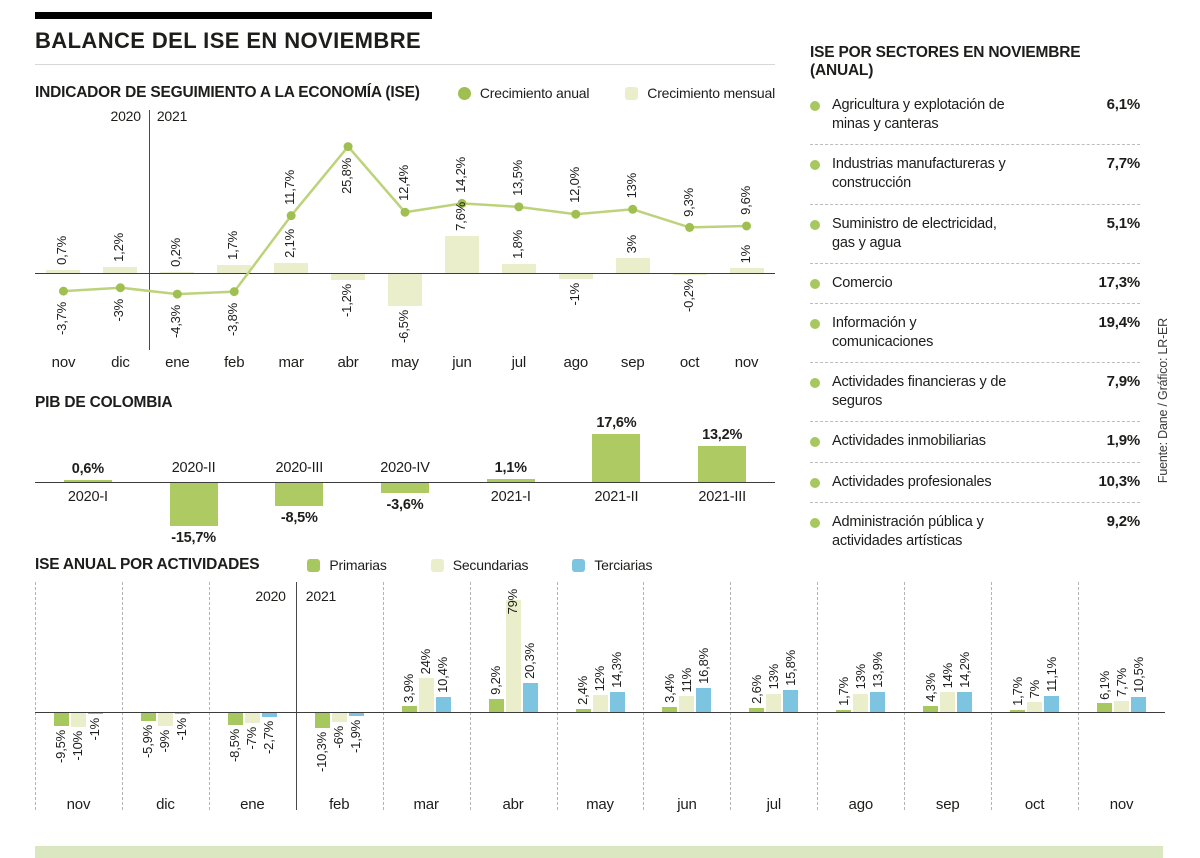  I want to click on activity-value-label: 9,2%, so click(496, 680).